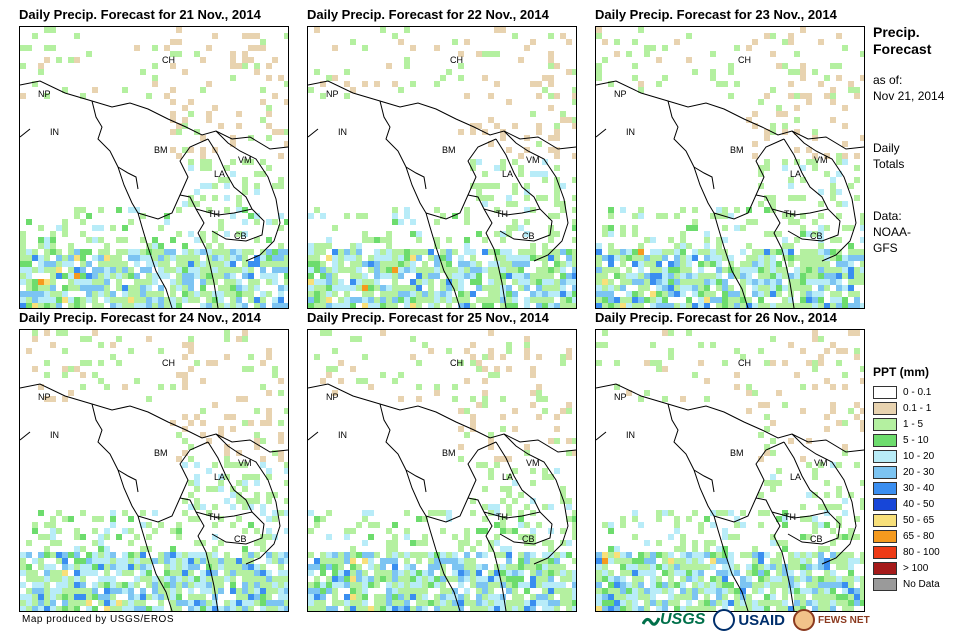 This screenshot has height=639, width=967. Describe the element at coordinates (916, 440) in the screenshot. I see `legend-label: 5 - 10` at that location.